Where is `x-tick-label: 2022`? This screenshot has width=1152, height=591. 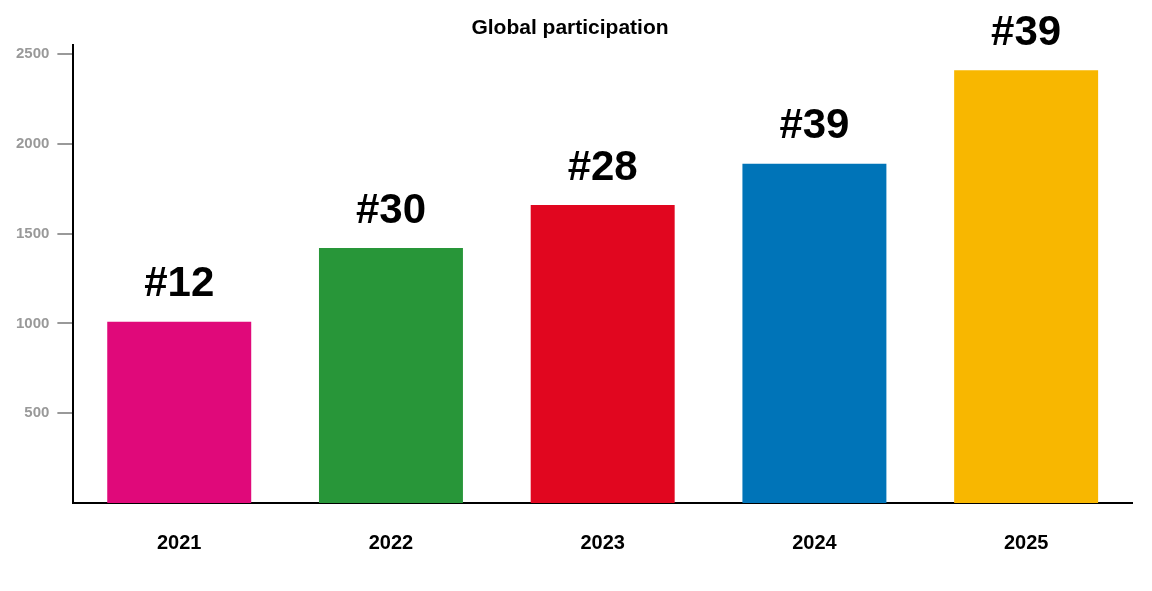
x-tick-label: 2022 is located at coordinates (391, 541).